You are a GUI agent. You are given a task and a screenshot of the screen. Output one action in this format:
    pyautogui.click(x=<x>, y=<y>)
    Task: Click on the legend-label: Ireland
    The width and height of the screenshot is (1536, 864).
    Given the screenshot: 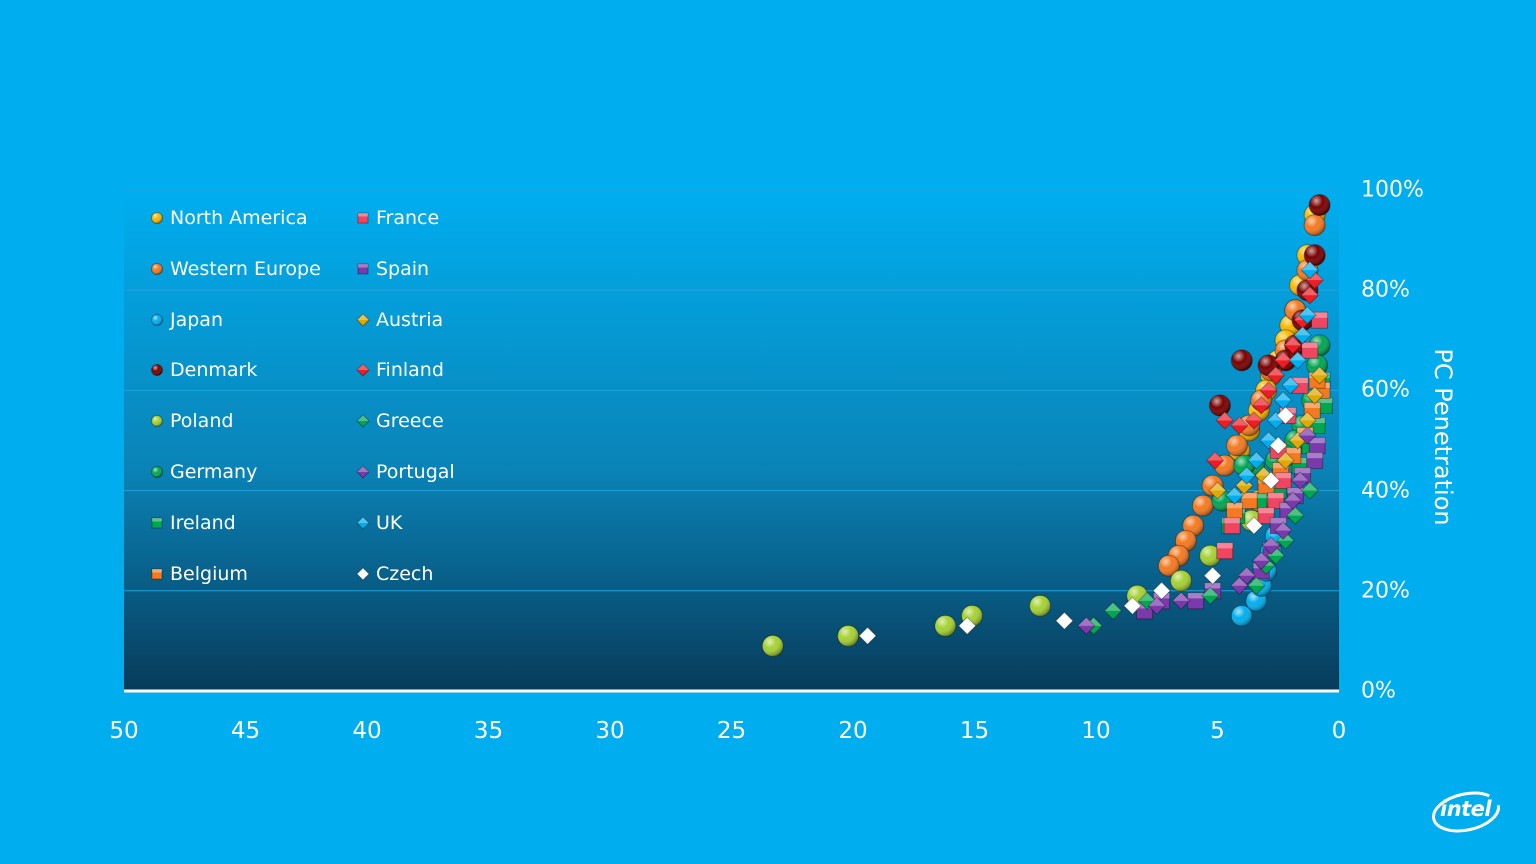 What is the action you would take?
    pyautogui.click(x=203, y=522)
    